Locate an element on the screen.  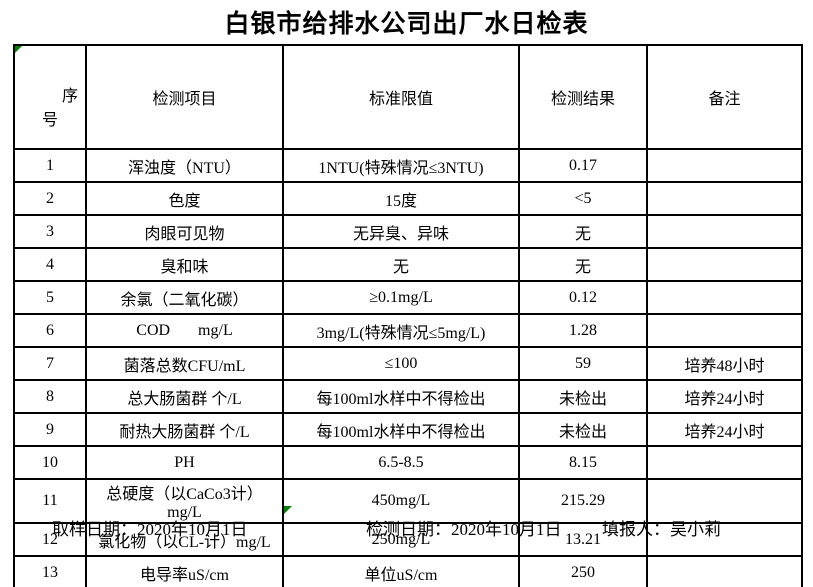
row-number-cell: 10 is located at coordinates (50, 462).